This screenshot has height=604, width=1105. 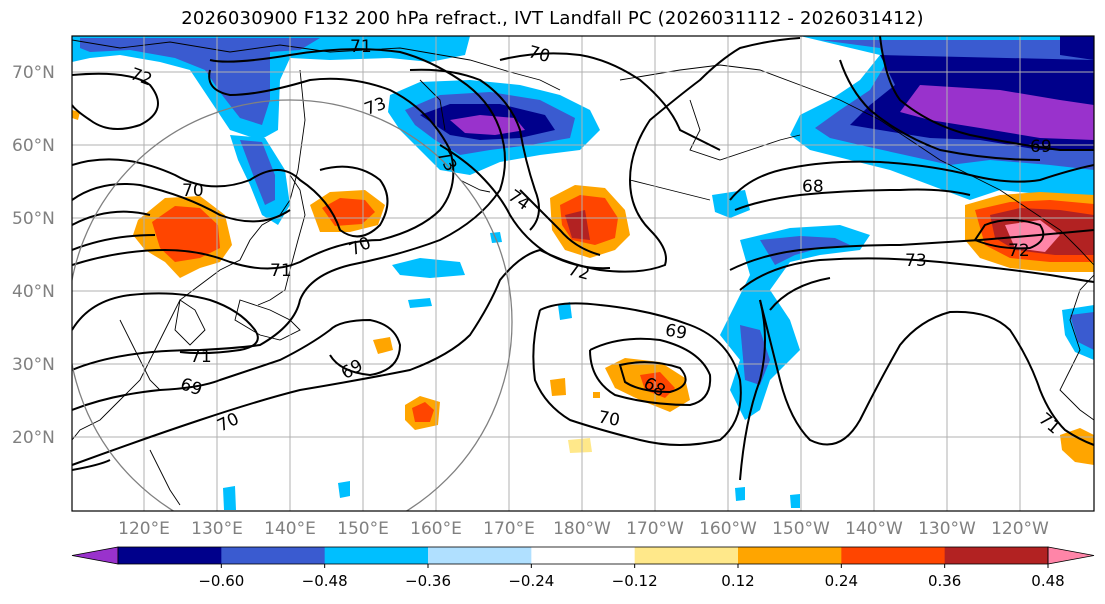 I want to click on lon-label: 130°E, so click(x=217, y=529).